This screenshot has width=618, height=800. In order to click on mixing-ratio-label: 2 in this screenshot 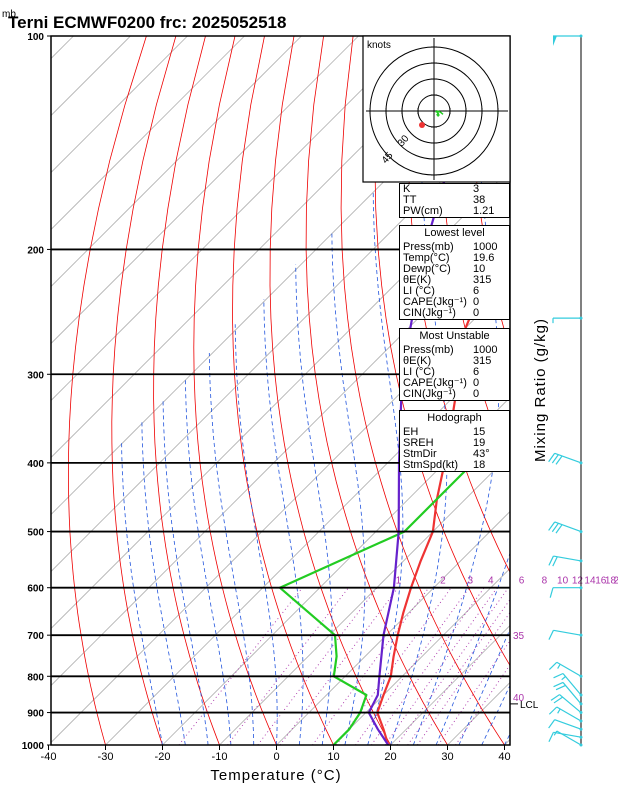, I will do `click(443, 581)`.